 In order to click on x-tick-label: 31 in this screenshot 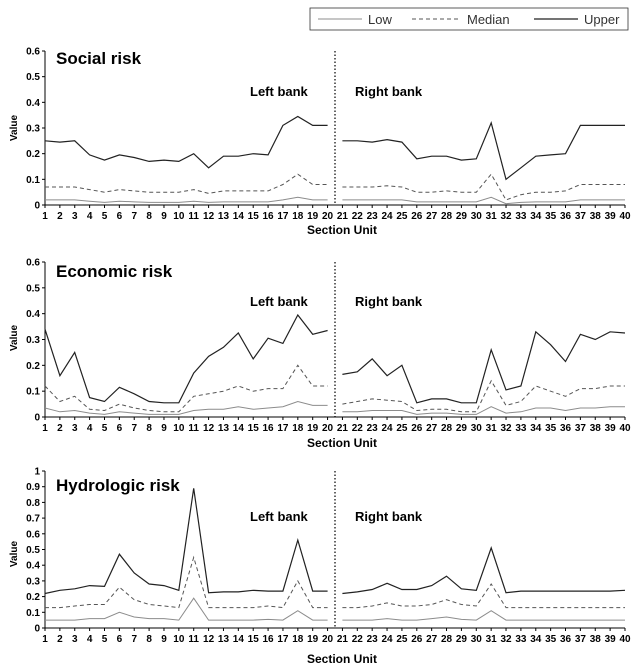, I will do `click(492, 639)`.